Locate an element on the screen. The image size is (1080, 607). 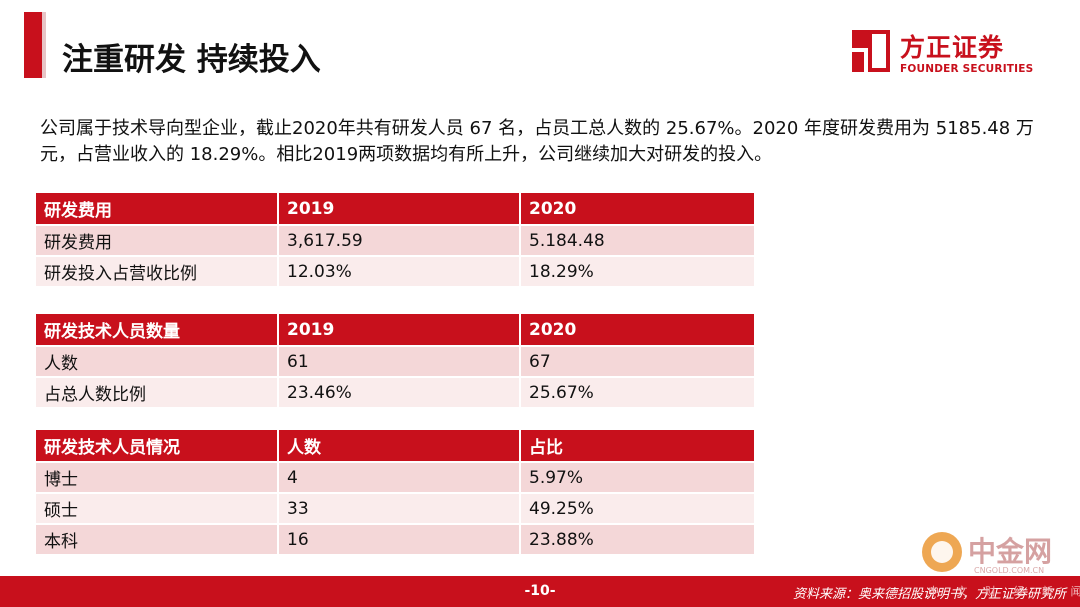
table-cell: 本科 is located at coordinates (157, 540).